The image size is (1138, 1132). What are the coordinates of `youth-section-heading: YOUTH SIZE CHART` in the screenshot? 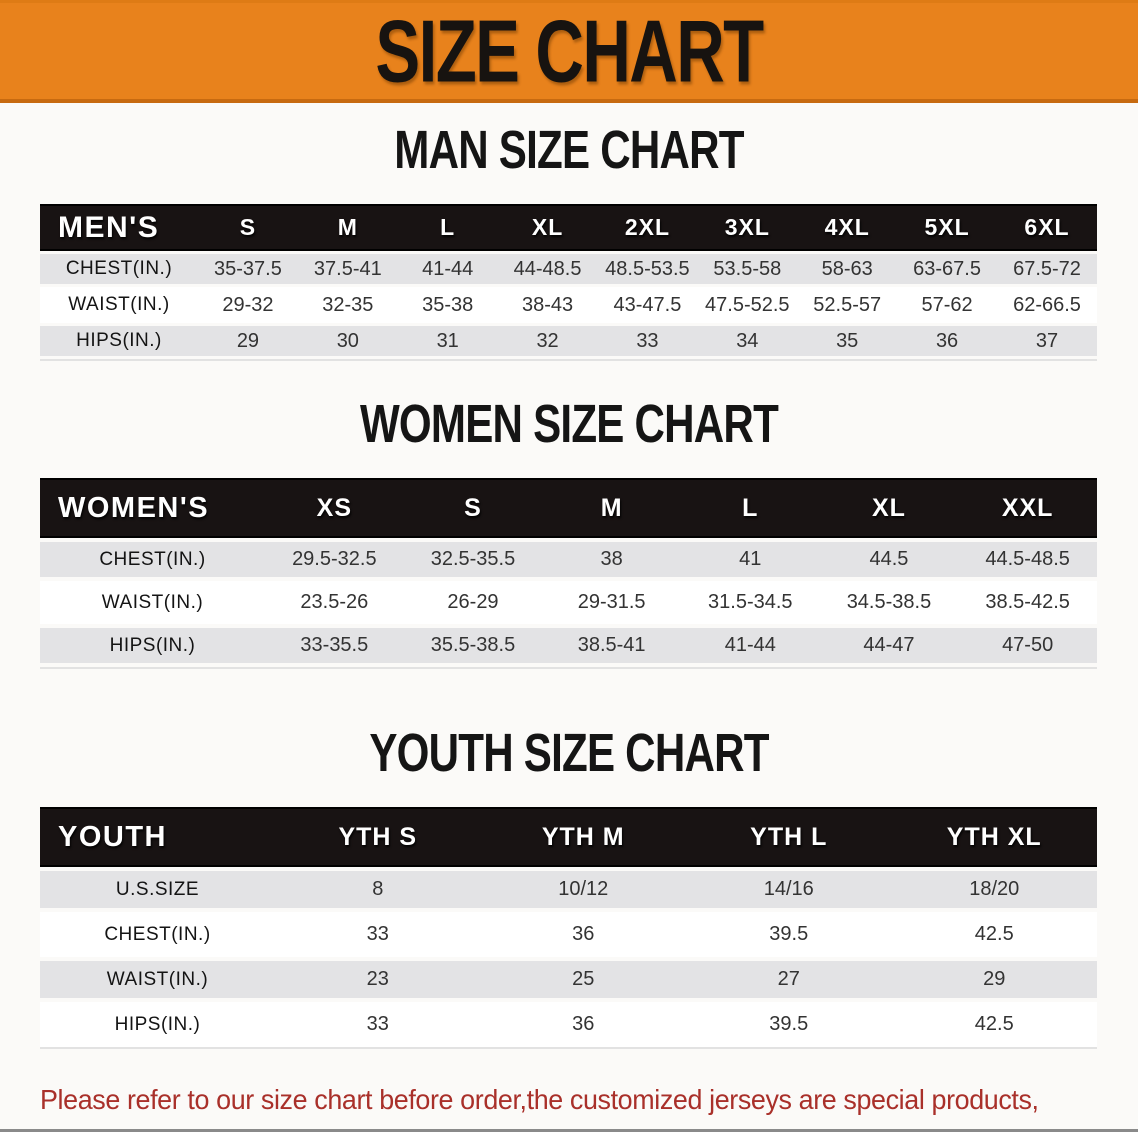 It's located at (569, 758).